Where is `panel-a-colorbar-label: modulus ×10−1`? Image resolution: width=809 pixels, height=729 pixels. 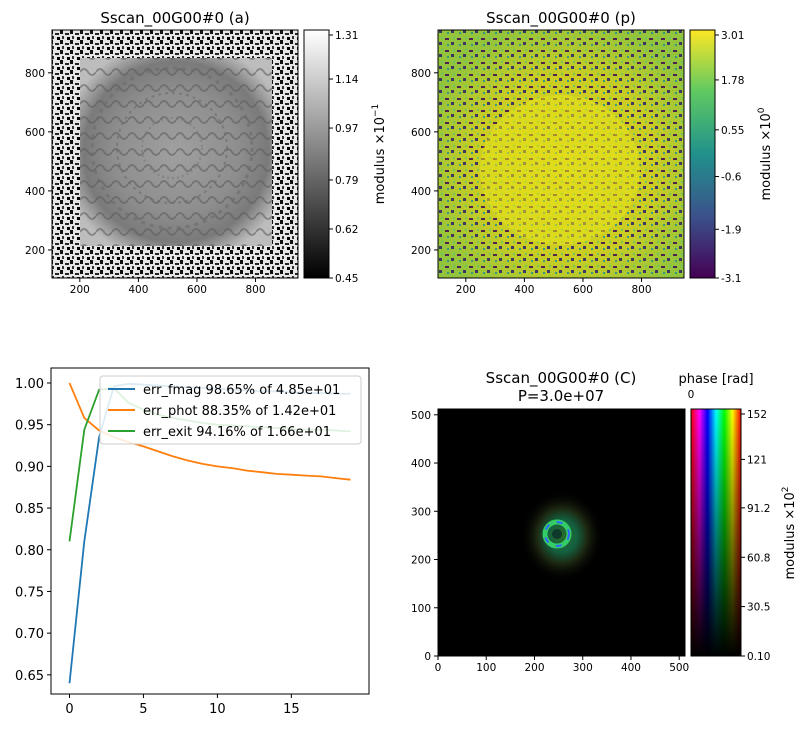 panel-a-colorbar-label: modulus ×10−1 is located at coordinates (379, 154).